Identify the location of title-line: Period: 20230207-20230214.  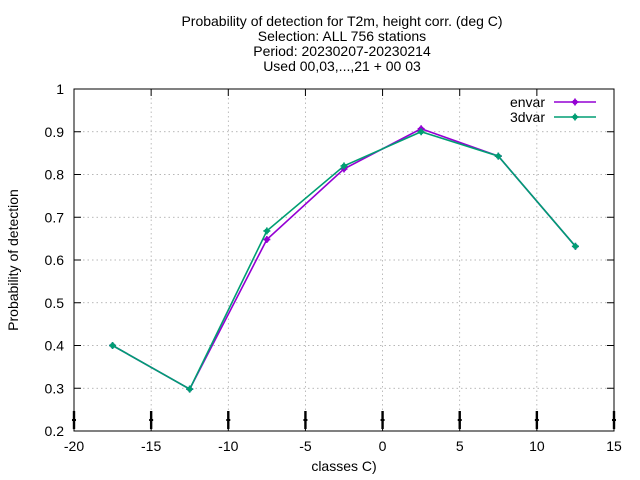
(342, 51).